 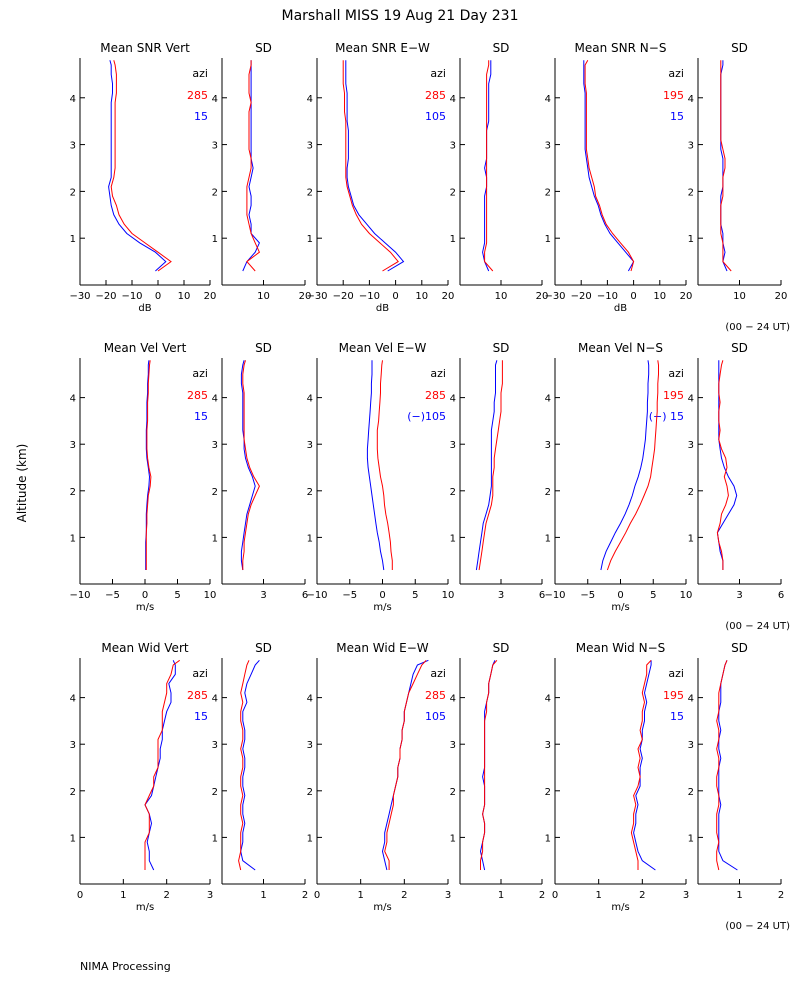 What do you see at coordinates (554, 296) in the screenshot?
I see `x-tick-label: −30` at bounding box center [554, 296].